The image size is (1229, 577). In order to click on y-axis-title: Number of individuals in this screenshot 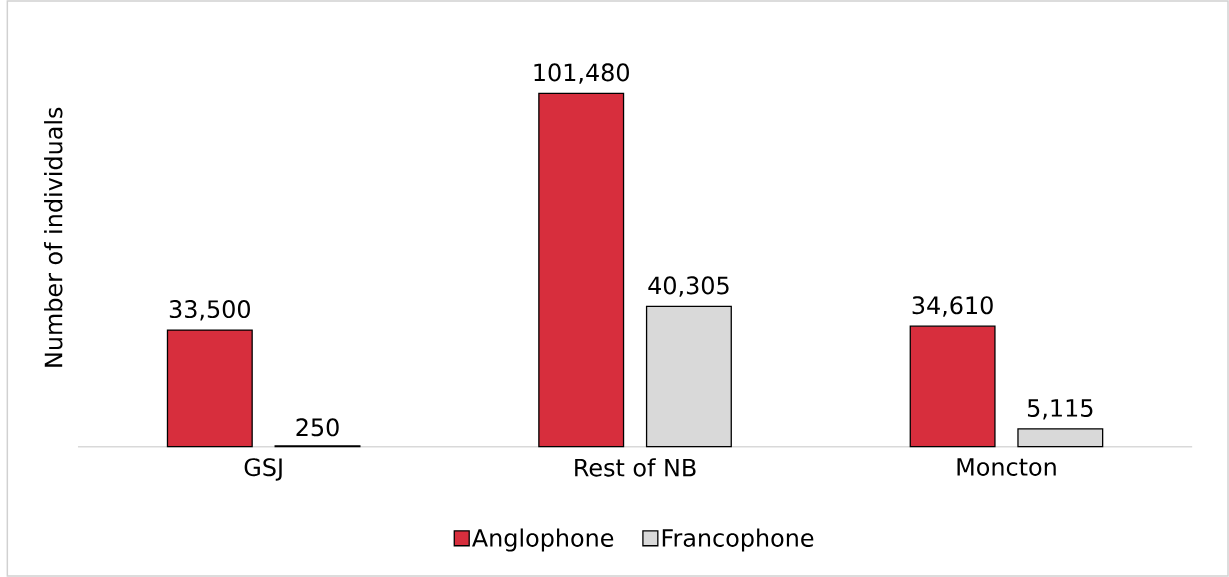, I will do `click(53, 237)`.